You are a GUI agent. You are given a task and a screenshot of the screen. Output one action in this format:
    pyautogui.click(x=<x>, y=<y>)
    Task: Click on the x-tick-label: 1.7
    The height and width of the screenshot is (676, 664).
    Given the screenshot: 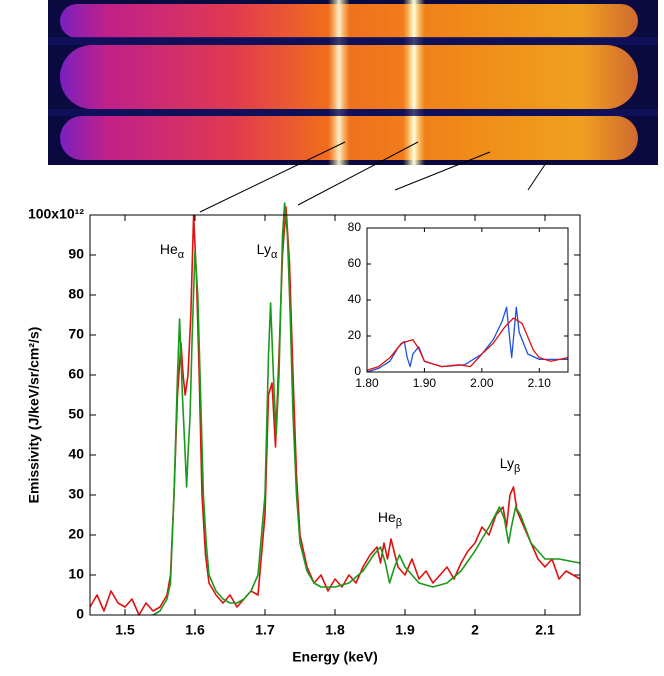 What is the action you would take?
    pyautogui.click(x=265, y=630)
    